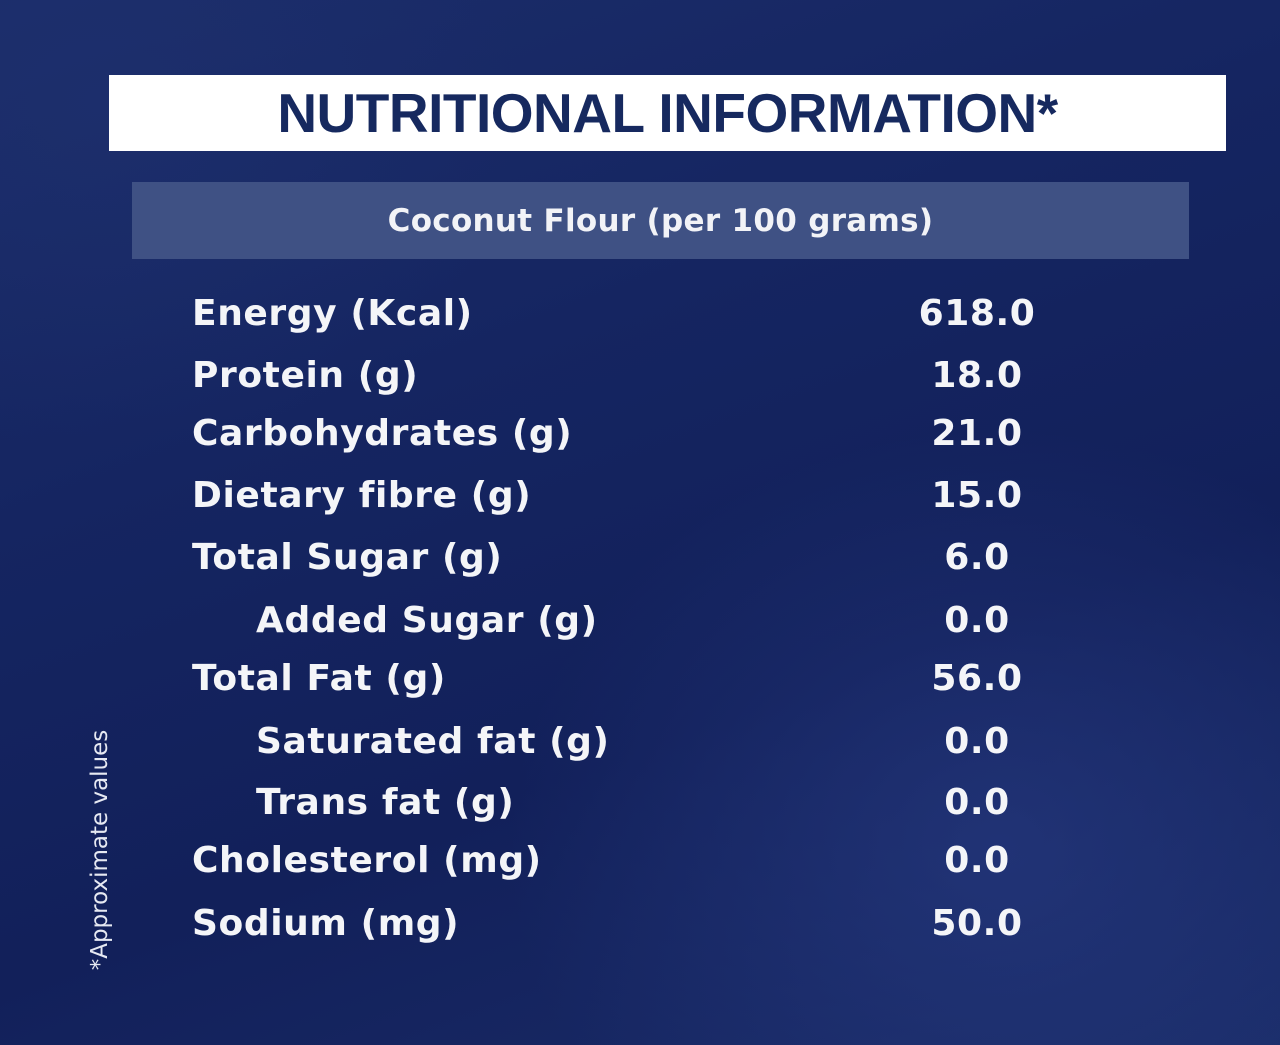 The width and height of the screenshot is (1280, 1045). What do you see at coordinates (640, 861) in the screenshot?
I see `nutrient-row-cholesterol: Cholesterol (mg) 0.0` at bounding box center [640, 861].